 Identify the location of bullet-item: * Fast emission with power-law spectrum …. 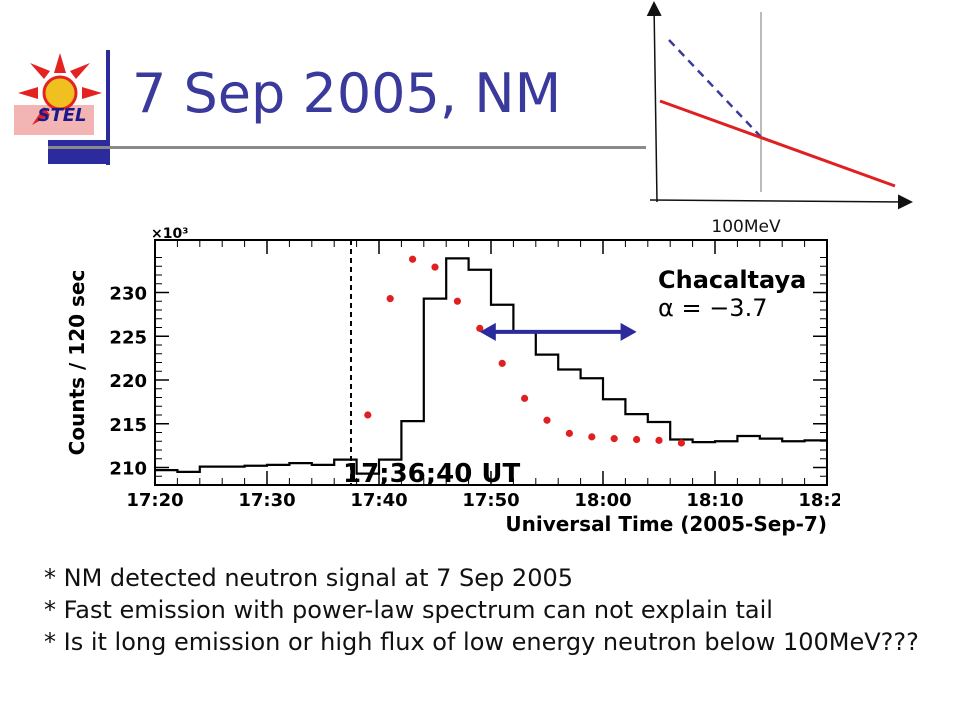
(408, 610).